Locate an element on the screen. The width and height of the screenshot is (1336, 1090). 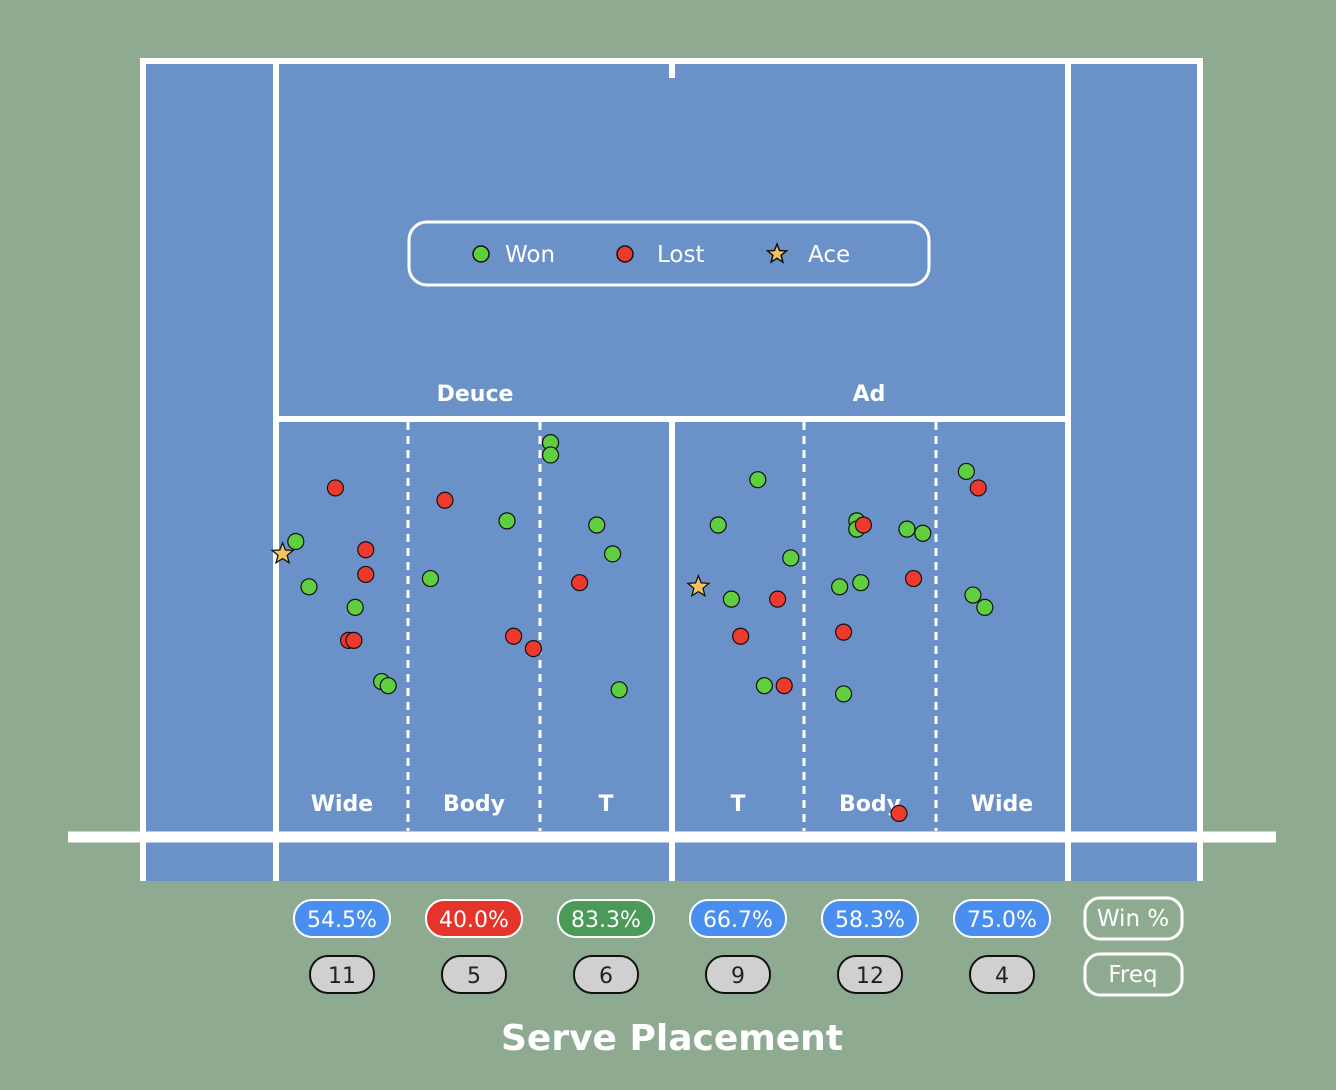
freq-row-label: Freq is located at coordinates (1132, 975).